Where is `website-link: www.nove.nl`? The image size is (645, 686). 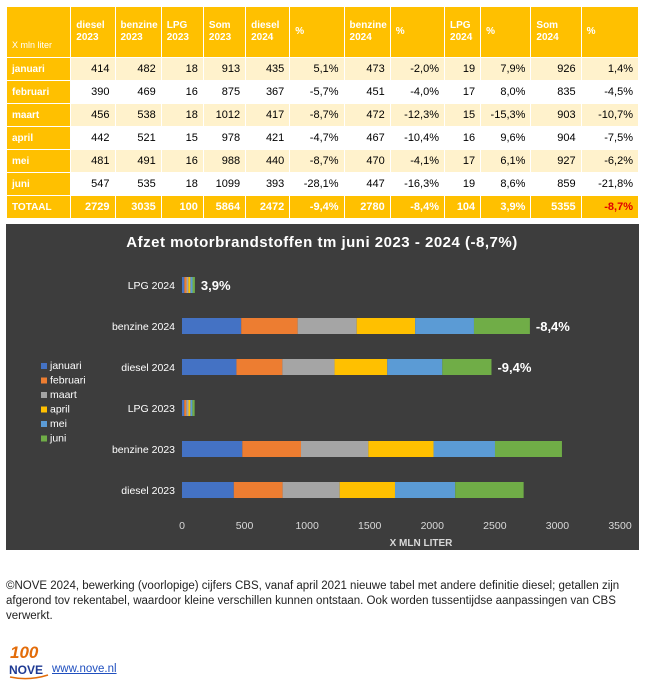 website-link: www.nove.nl is located at coordinates (84, 669).